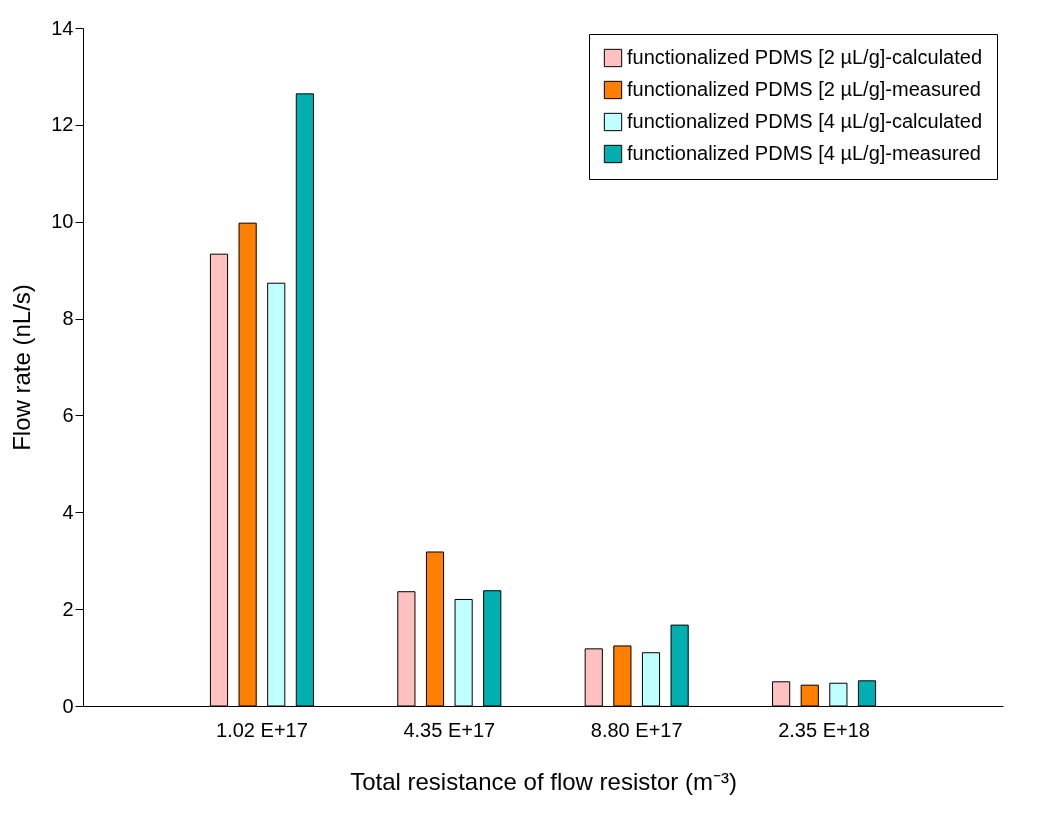 This screenshot has height=823, width=1052. I want to click on y-tick-label: 2, so click(68, 608).